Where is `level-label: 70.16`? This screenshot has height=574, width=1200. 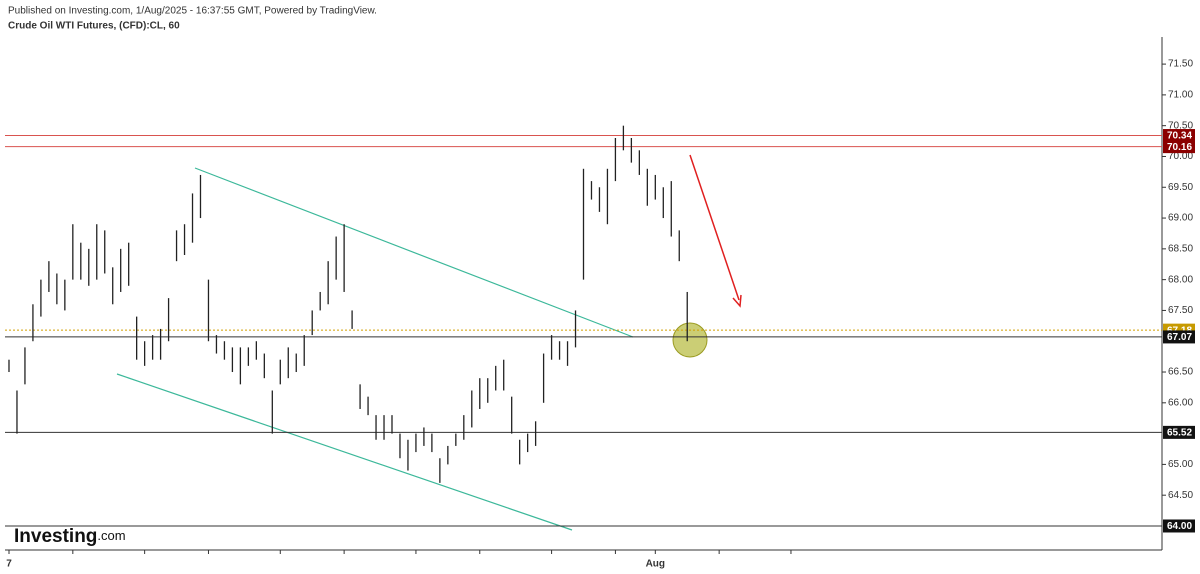 level-label: 70.16 is located at coordinates (1179, 147).